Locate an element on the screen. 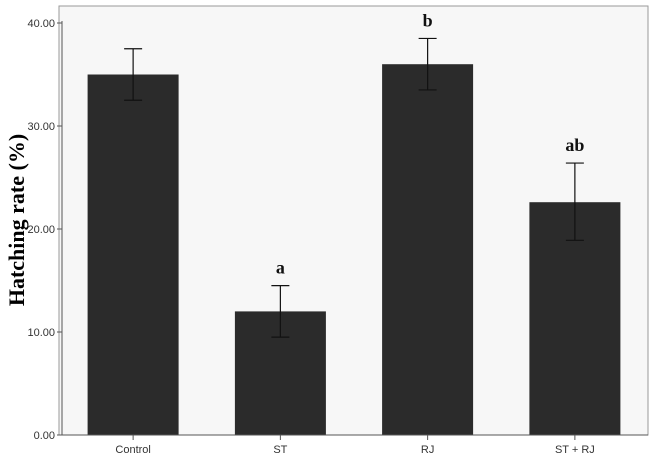 This screenshot has height=459, width=655. y-axis-title: Hatching rate (%) is located at coordinates (16, 220).